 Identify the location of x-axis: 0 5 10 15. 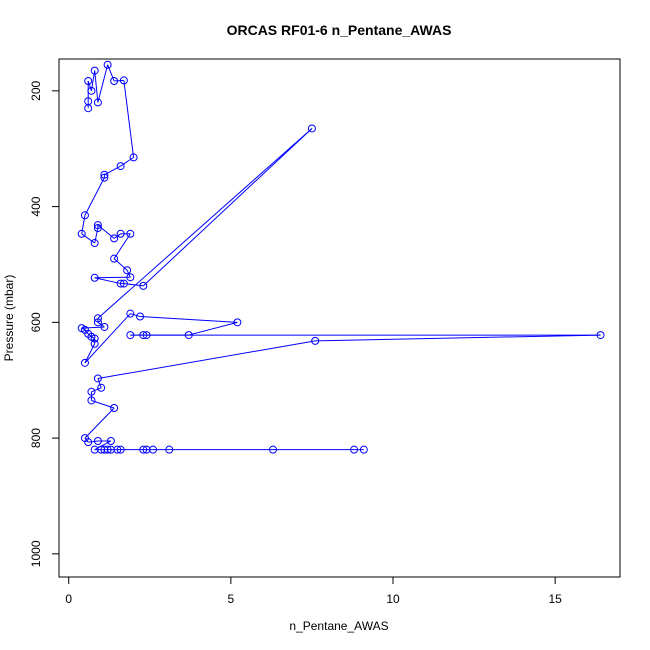
(313, 591).